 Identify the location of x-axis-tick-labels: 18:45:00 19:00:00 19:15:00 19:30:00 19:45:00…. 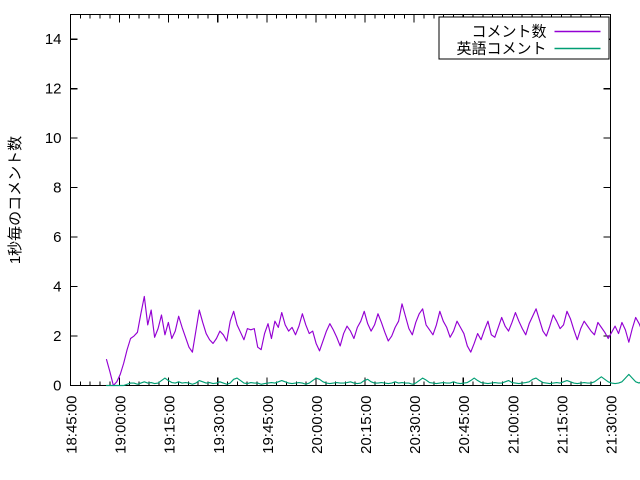
(342, 425).